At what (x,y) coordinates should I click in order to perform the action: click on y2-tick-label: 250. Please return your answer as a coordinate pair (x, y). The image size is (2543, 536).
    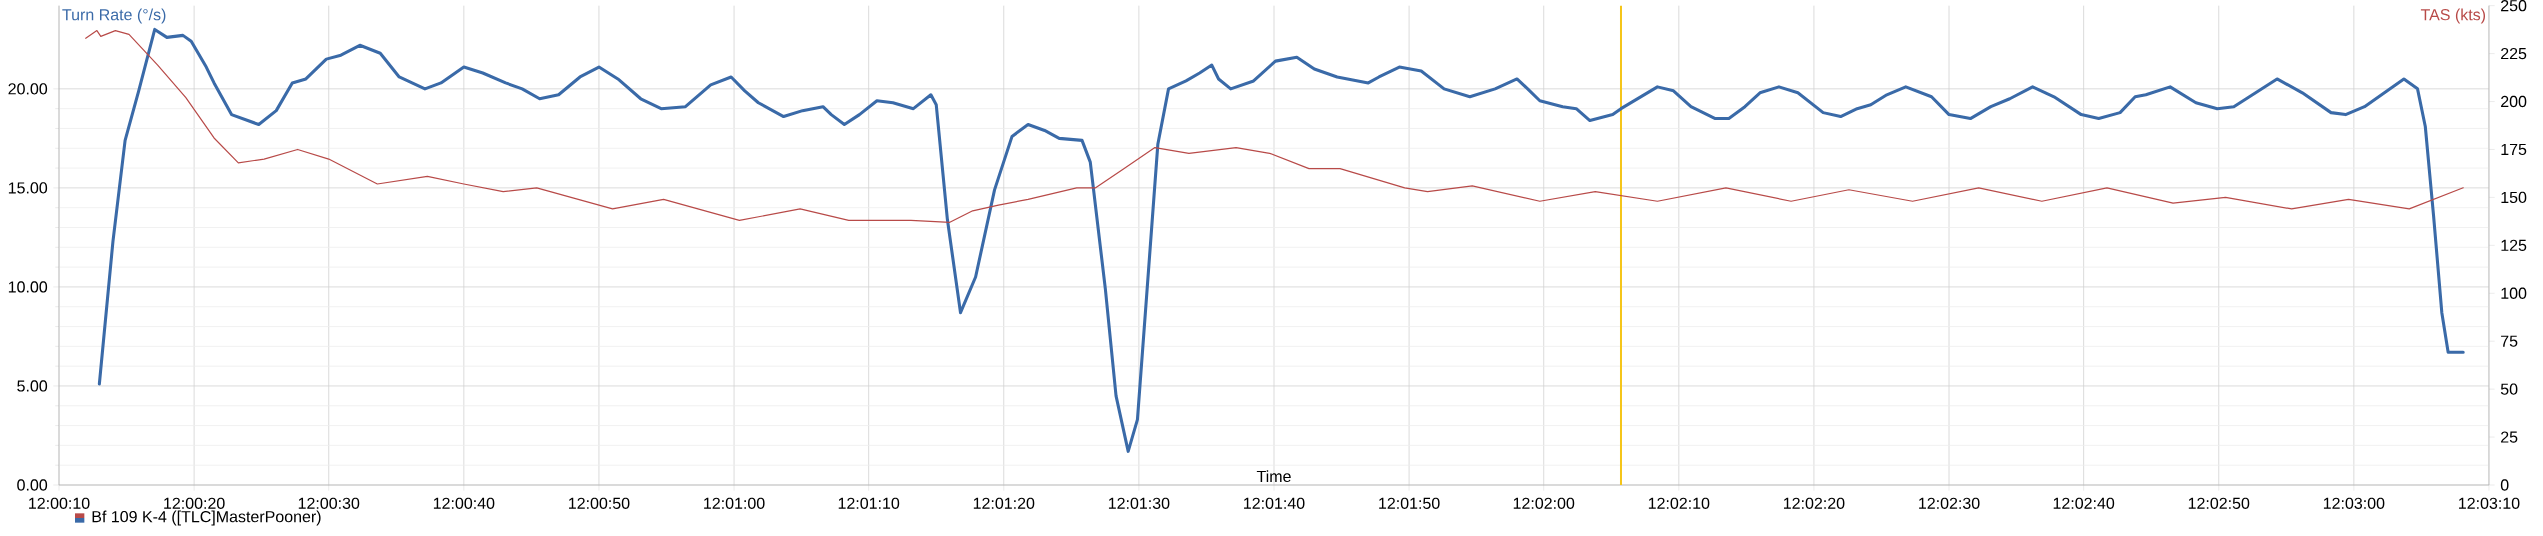
    Looking at the image, I should click on (2514, 6).